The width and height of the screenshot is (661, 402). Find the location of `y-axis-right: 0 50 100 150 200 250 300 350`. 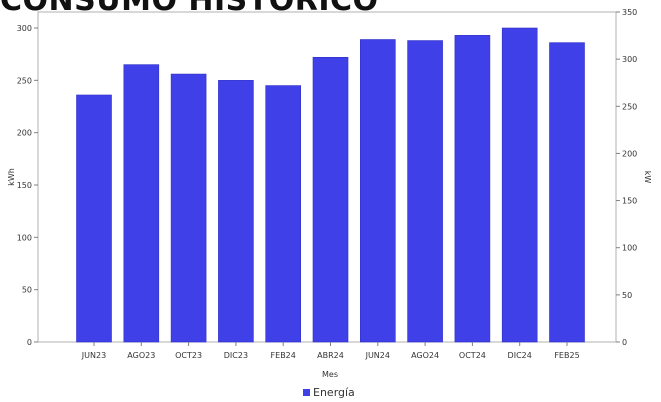

y-axis-right: 0 50 100 150 200 250 300 350 is located at coordinates (626, 177).